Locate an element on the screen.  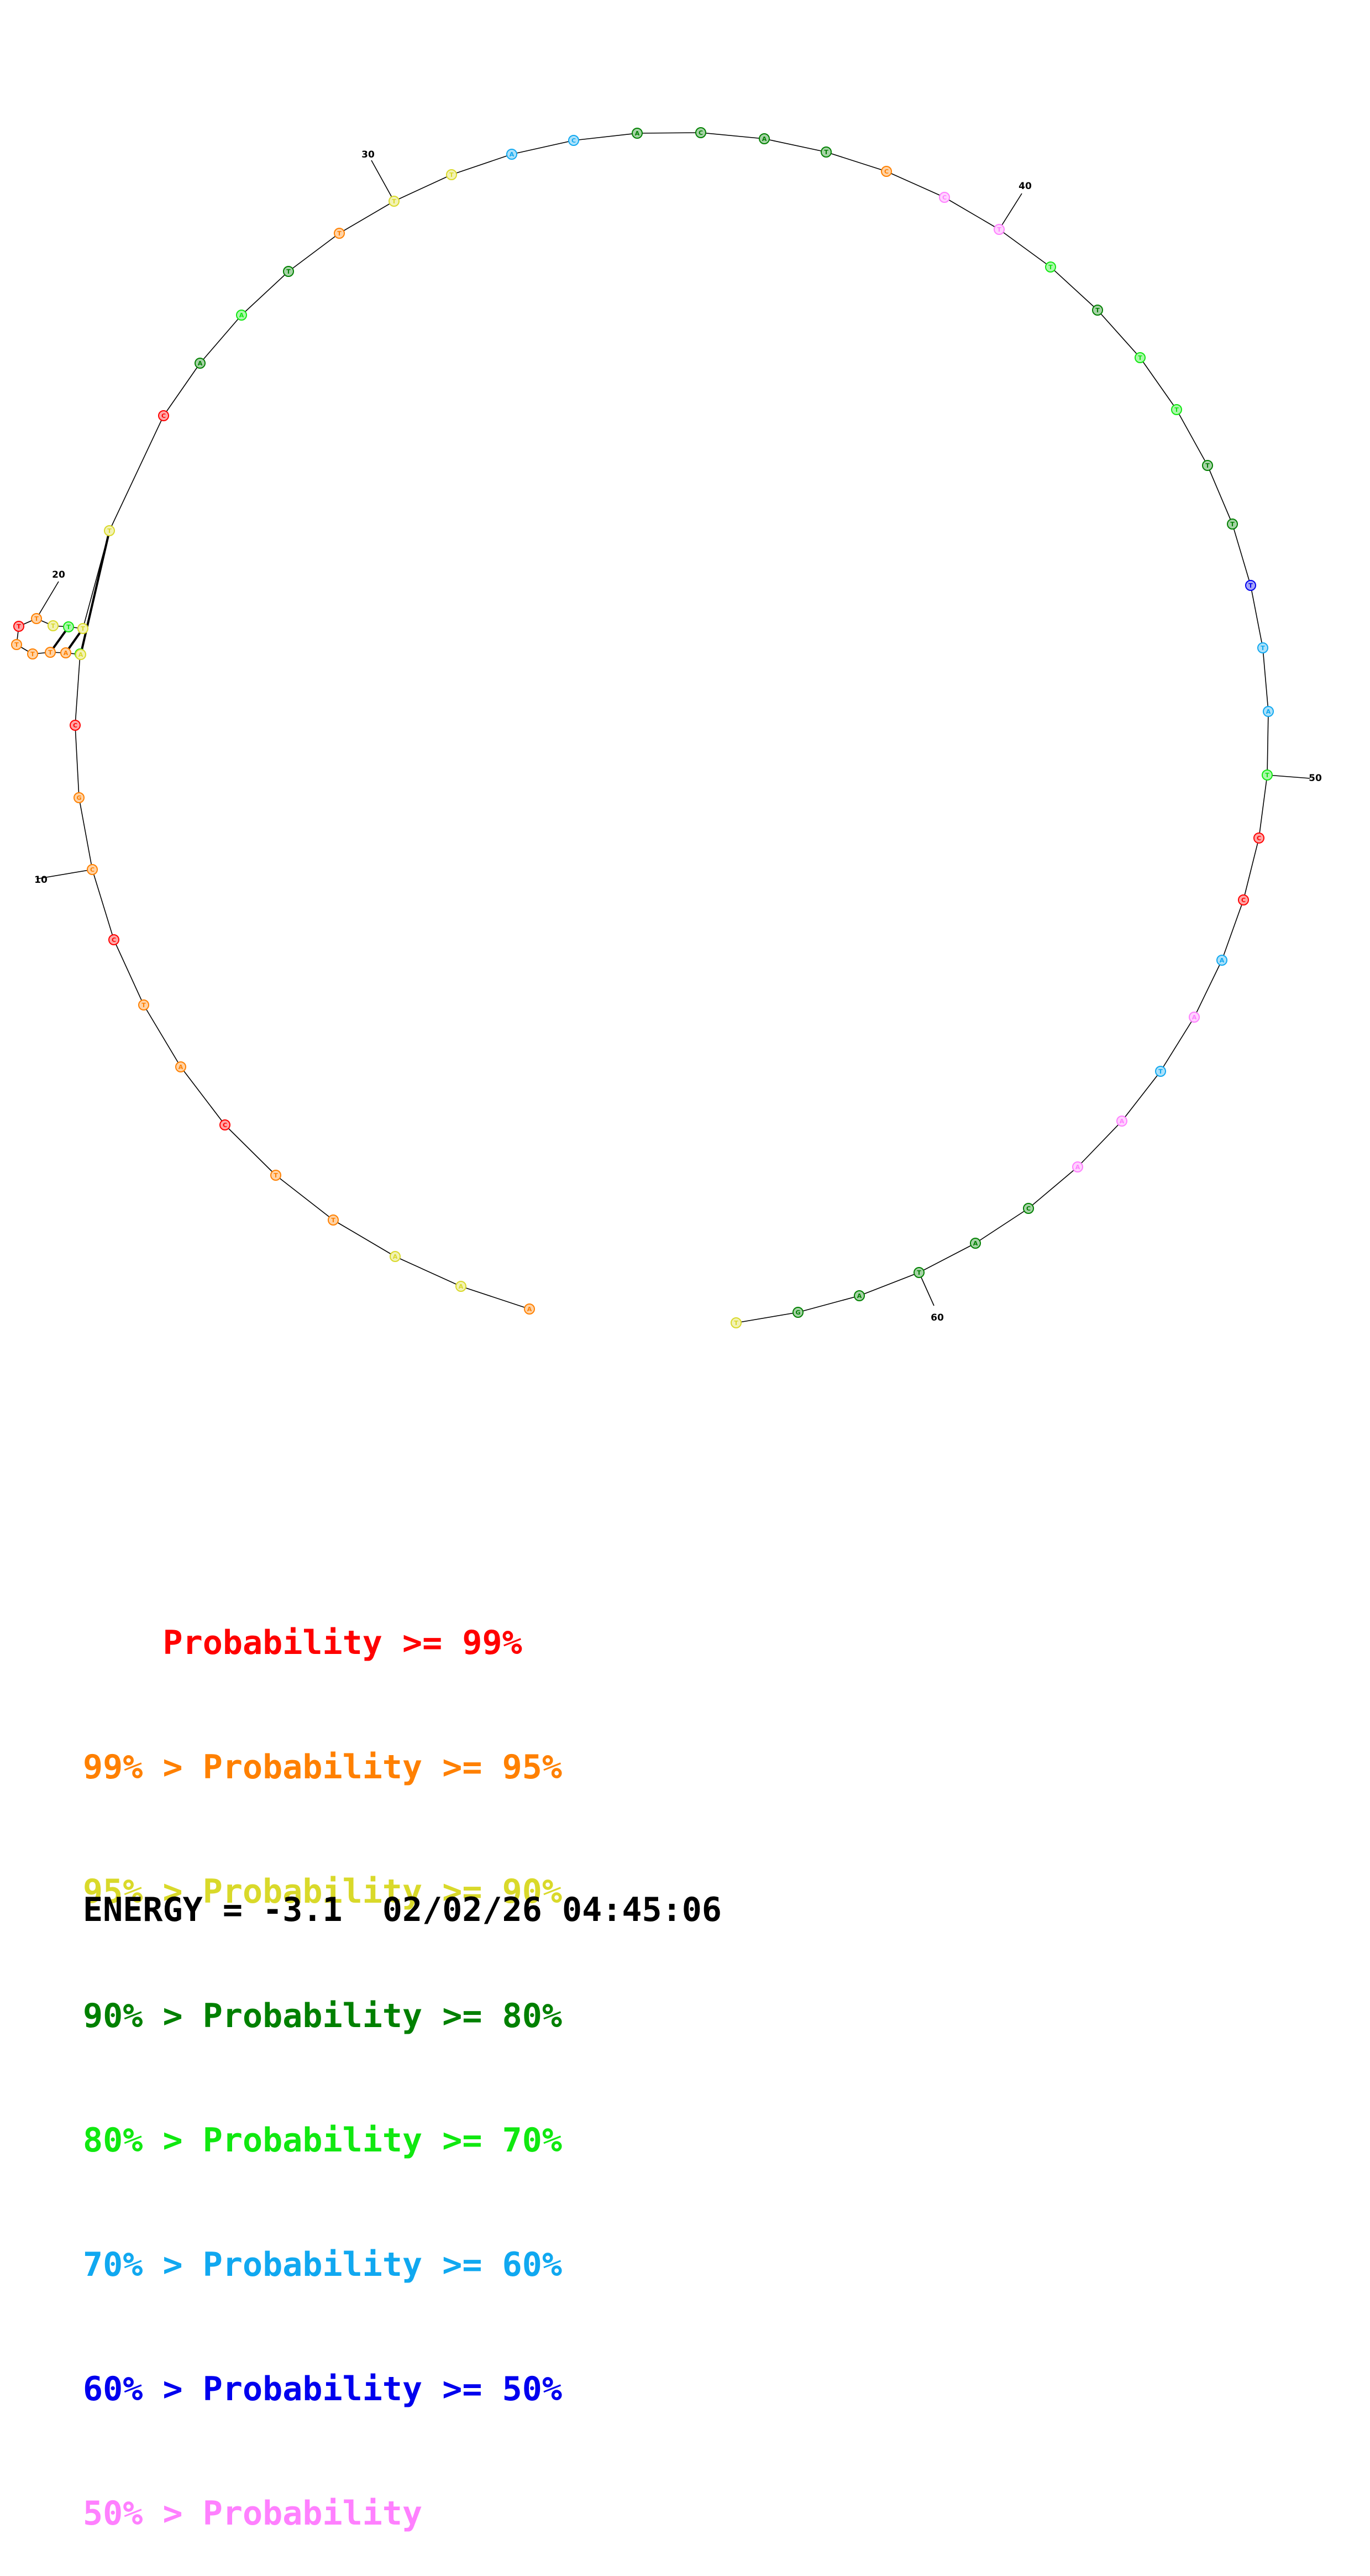
legend-row-text: Probability >= 70% is located at coordinates (382, 2140).